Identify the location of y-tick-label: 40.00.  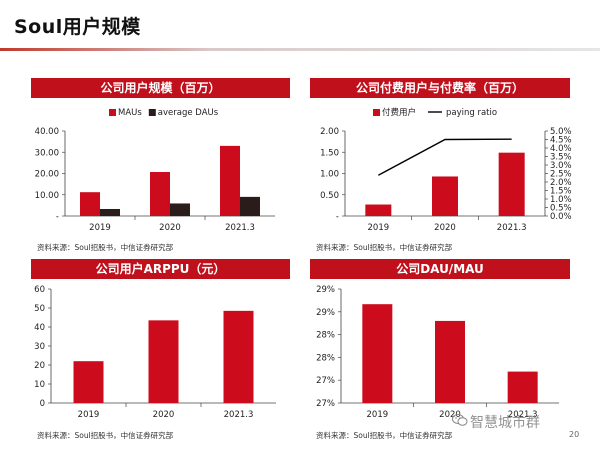
(47, 132).